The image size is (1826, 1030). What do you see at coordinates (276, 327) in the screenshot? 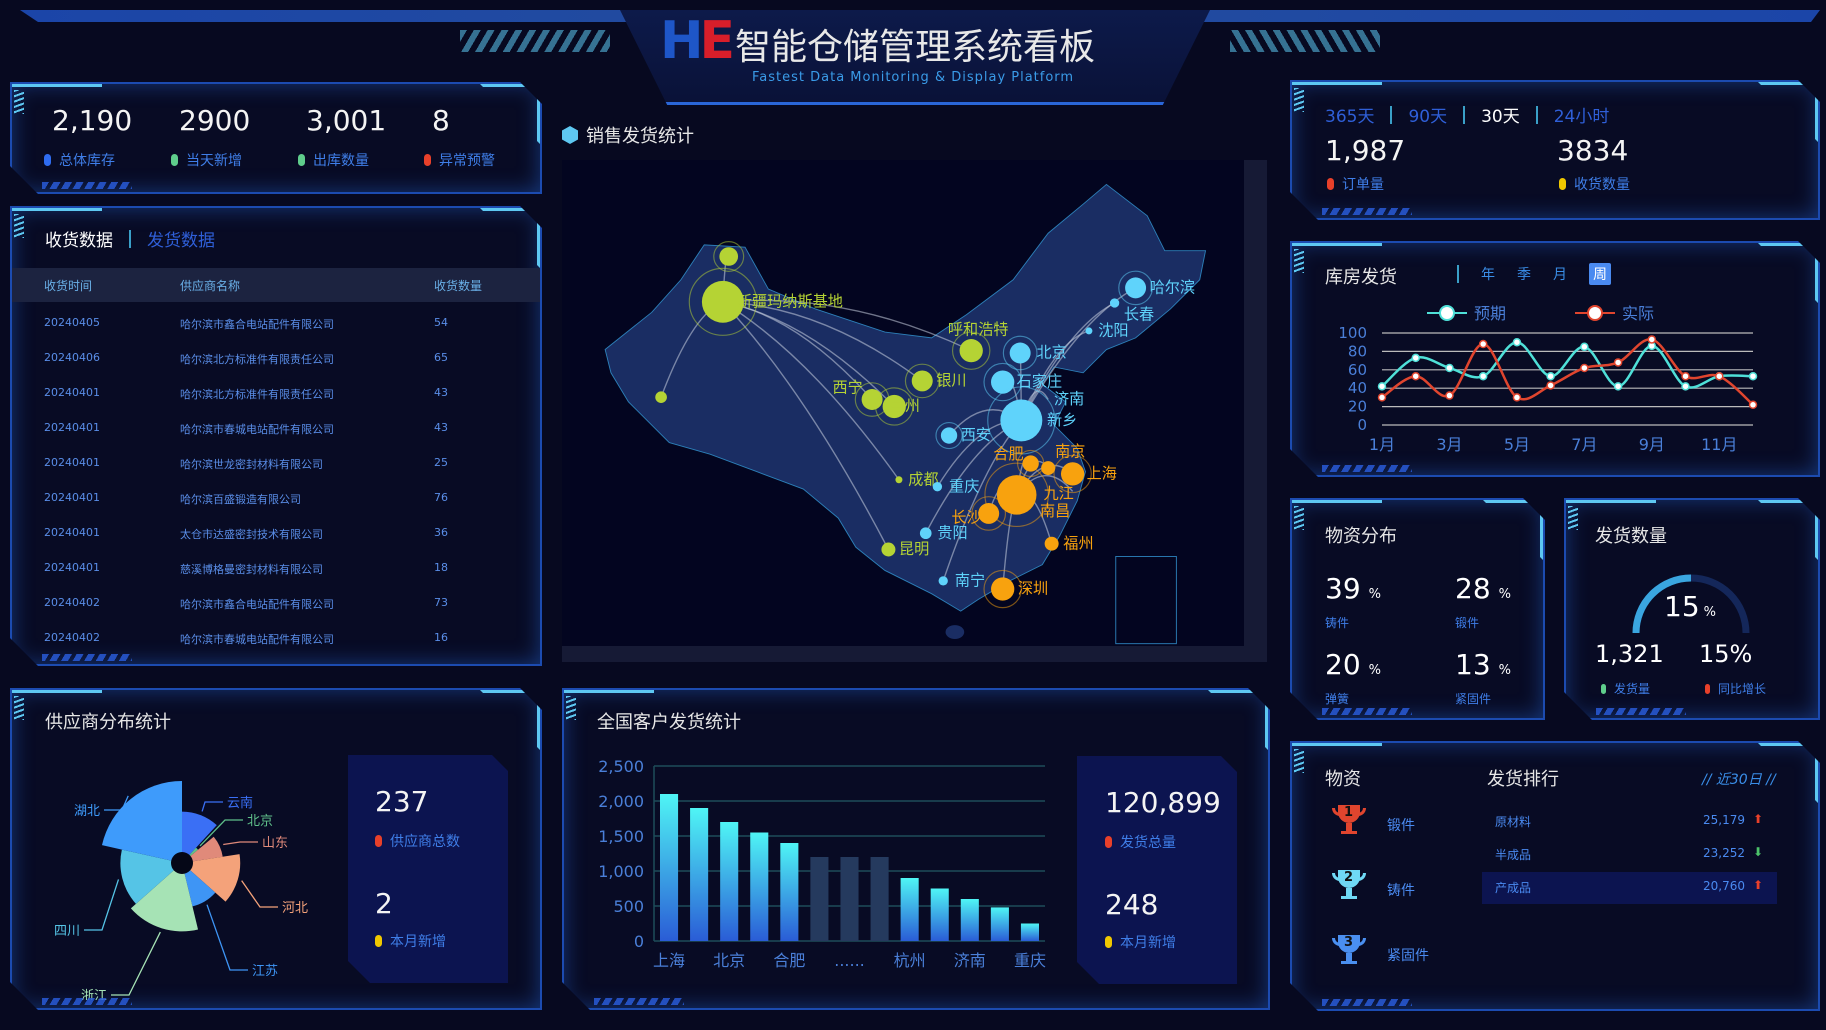
I see `table-row: 20240405 哈尔滨市鑫合电站配件有限公司 54` at bounding box center [276, 327].